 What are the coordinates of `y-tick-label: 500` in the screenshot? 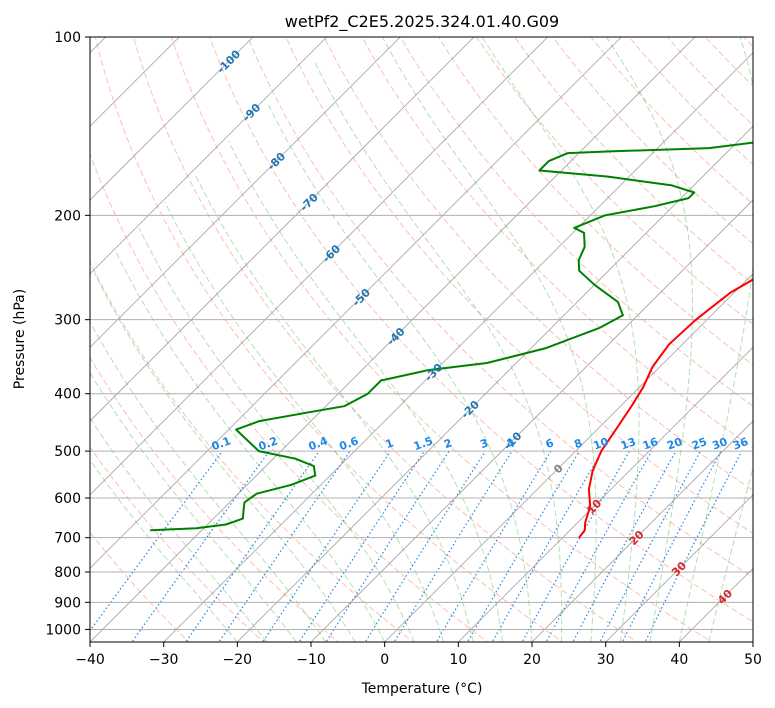 It's located at (67, 452).